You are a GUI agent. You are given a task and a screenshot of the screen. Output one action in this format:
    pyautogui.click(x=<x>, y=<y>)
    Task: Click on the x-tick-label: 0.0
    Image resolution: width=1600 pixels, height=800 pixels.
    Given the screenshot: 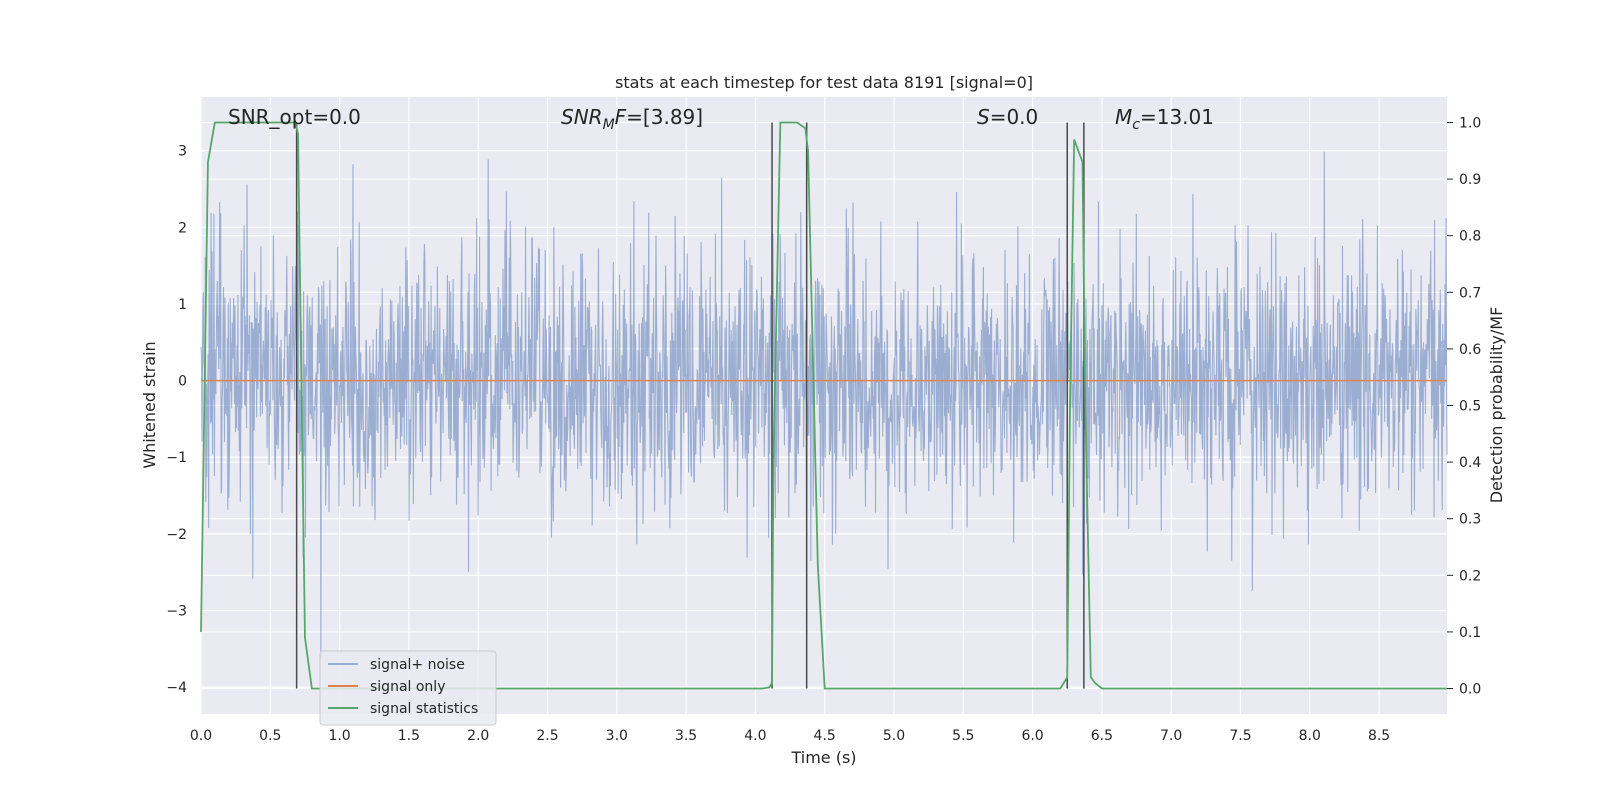 What is the action you would take?
    pyautogui.click(x=201, y=736)
    